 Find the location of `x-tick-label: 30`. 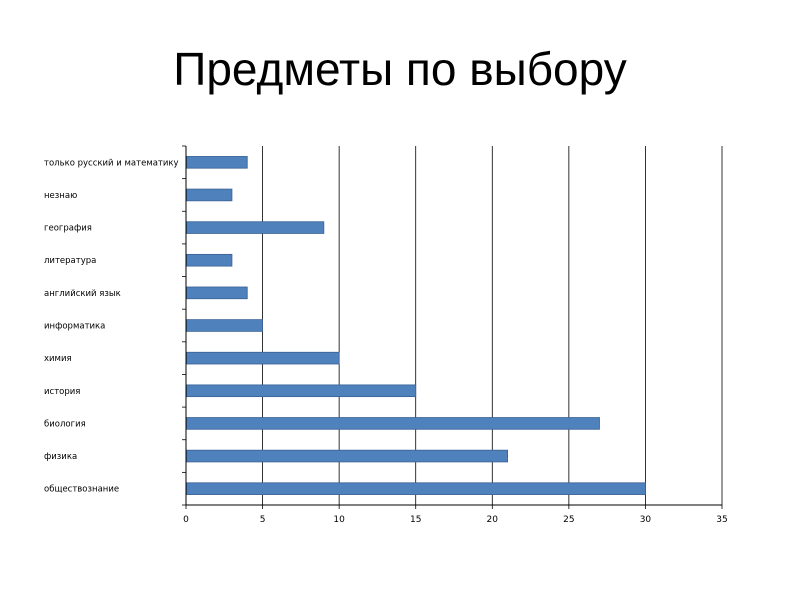

x-tick-label: 30 is located at coordinates (646, 520).